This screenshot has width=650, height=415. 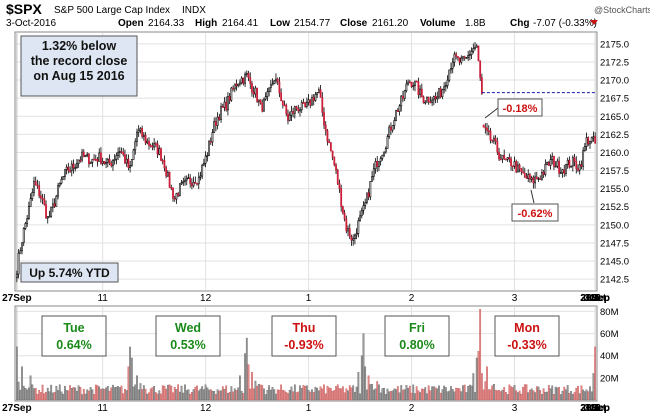 What do you see at coordinates (74, 336) in the screenshot?
I see `day-box-tue: Tue 0.64%` at bounding box center [74, 336].